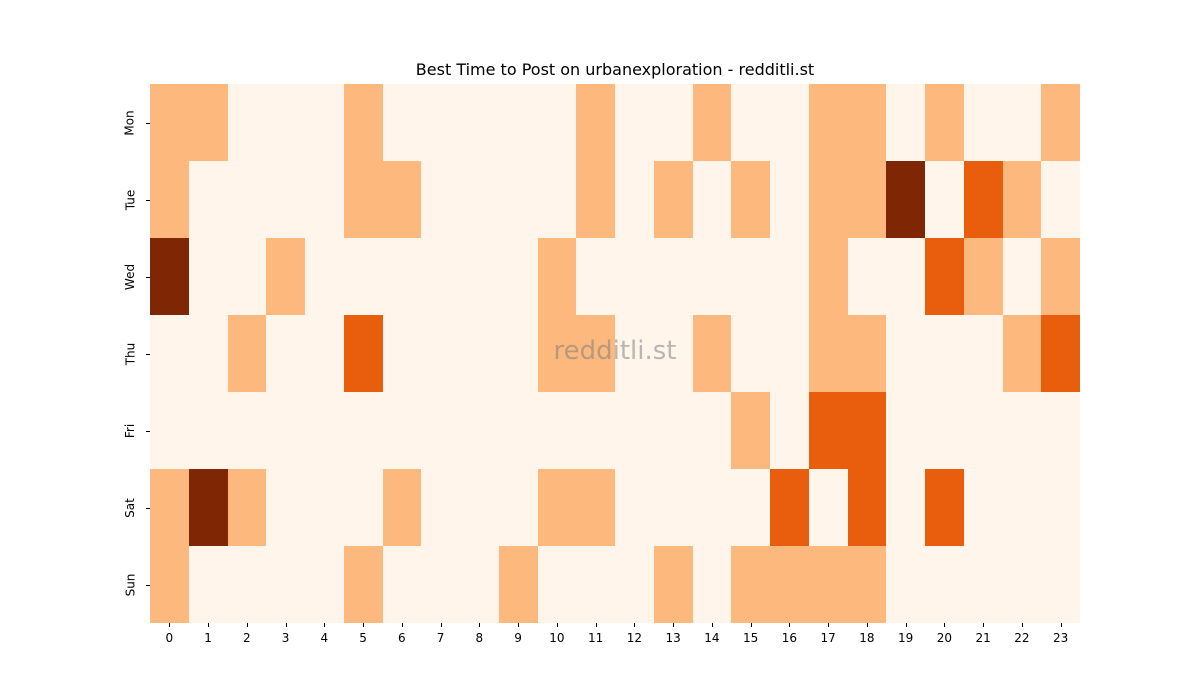 The width and height of the screenshot is (1200, 700). I want to click on x-tick-label: 11, so click(595, 638).